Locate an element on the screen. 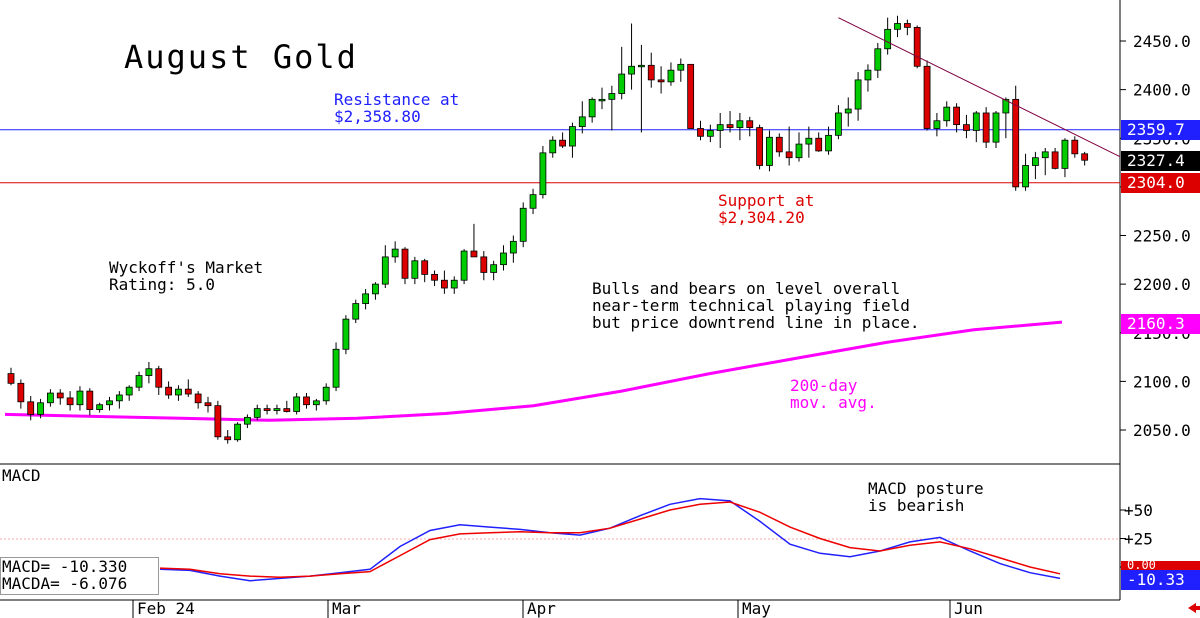  x-tick-label: May is located at coordinates (756, 608).